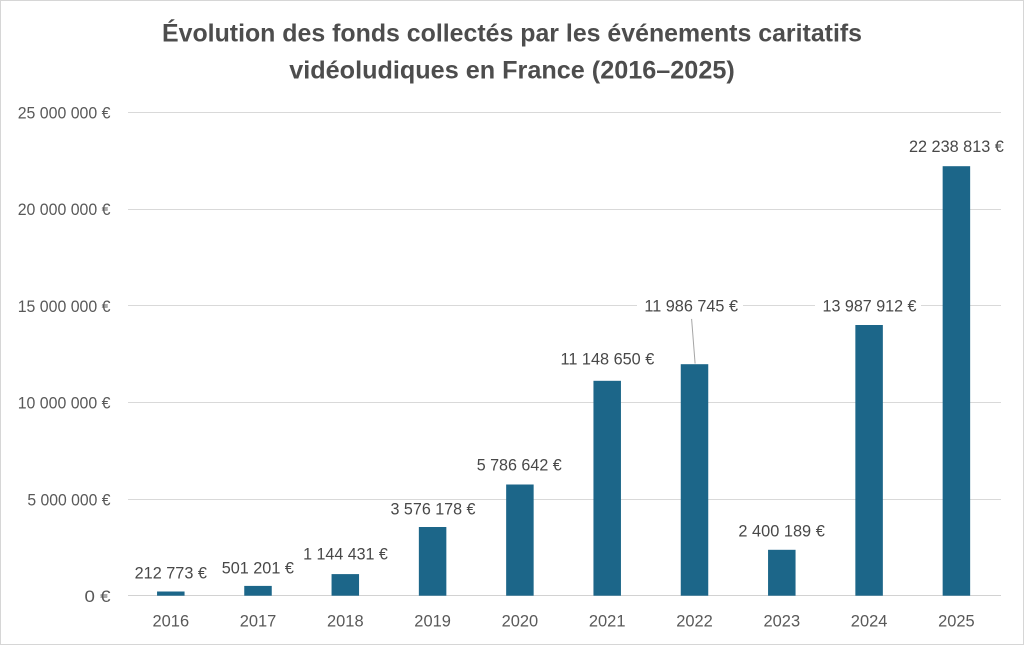 This screenshot has height=645, width=1024. I want to click on svg-text: 10 000 000 €, so click(64, 403).